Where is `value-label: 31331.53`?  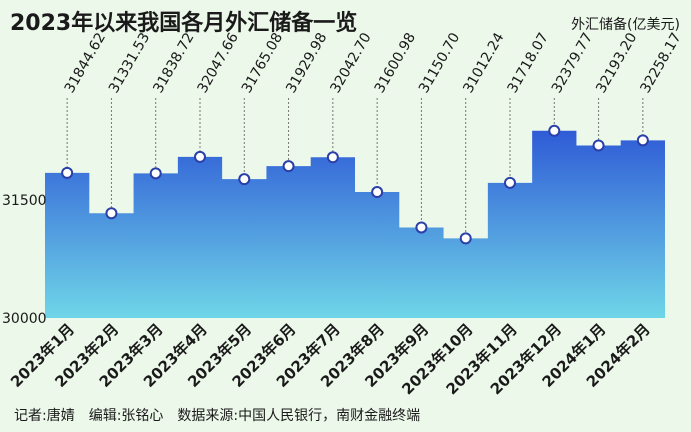
value-label: 31331.53 is located at coordinates (129, 63).